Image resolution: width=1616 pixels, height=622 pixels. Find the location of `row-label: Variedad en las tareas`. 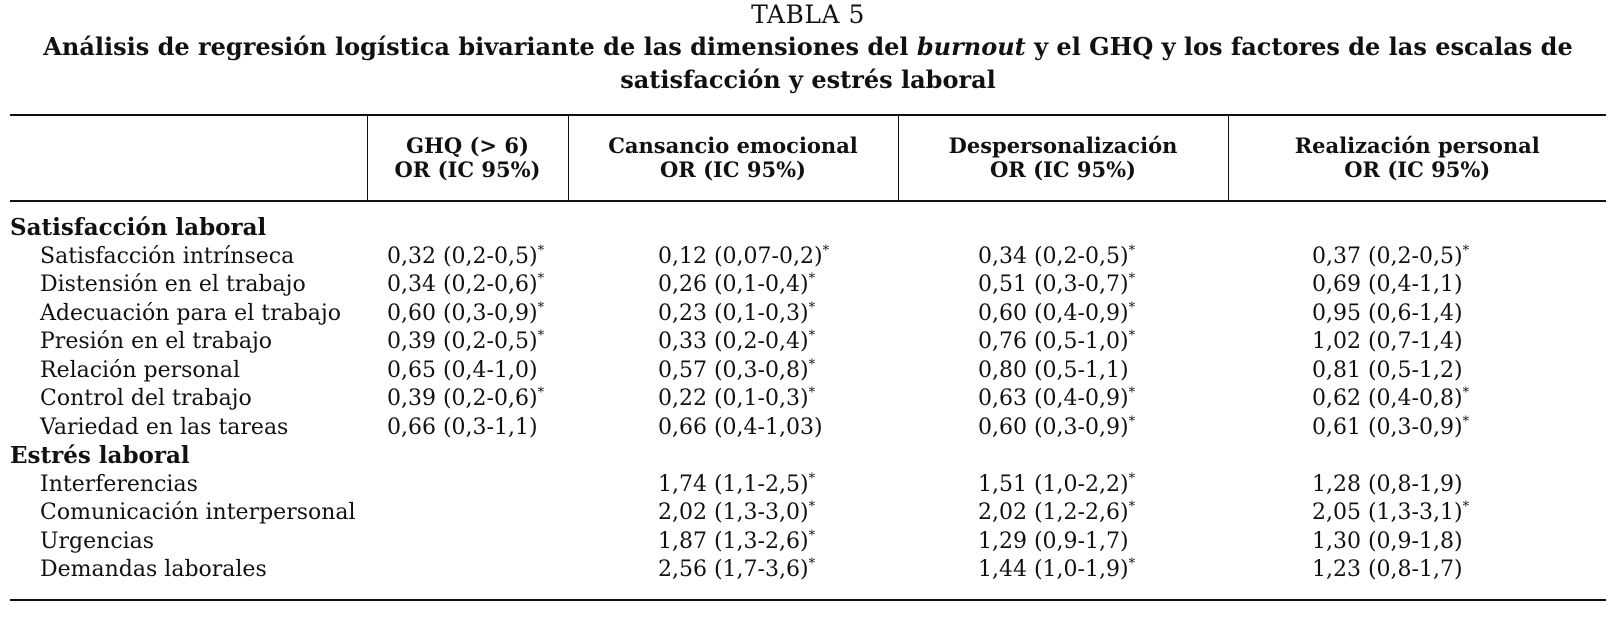

row-label: Variedad en las tareas is located at coordinates (164, 427).